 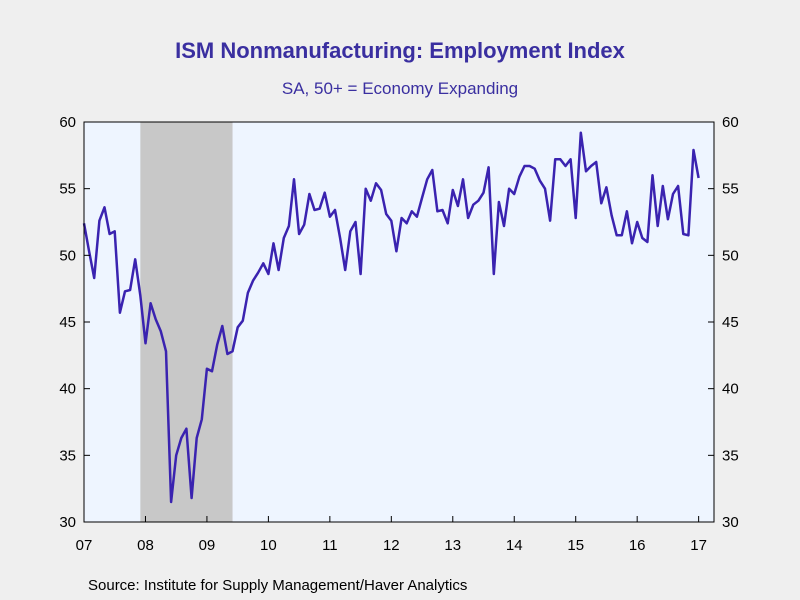 What do you see at coordinates (575, 545) in the screenshot?
I see `x-tick-label: 15` at bounding box center [575, 545].